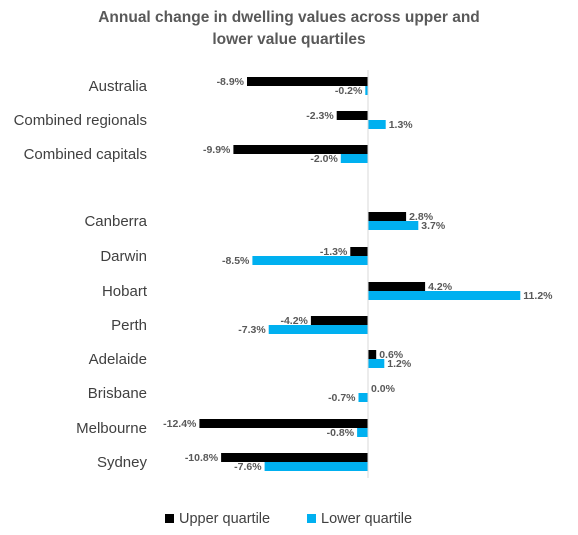  Describe the element at coordinates (111, 428) in the screenshot. I see `category-label-melbourne: Melbourne` at that location.